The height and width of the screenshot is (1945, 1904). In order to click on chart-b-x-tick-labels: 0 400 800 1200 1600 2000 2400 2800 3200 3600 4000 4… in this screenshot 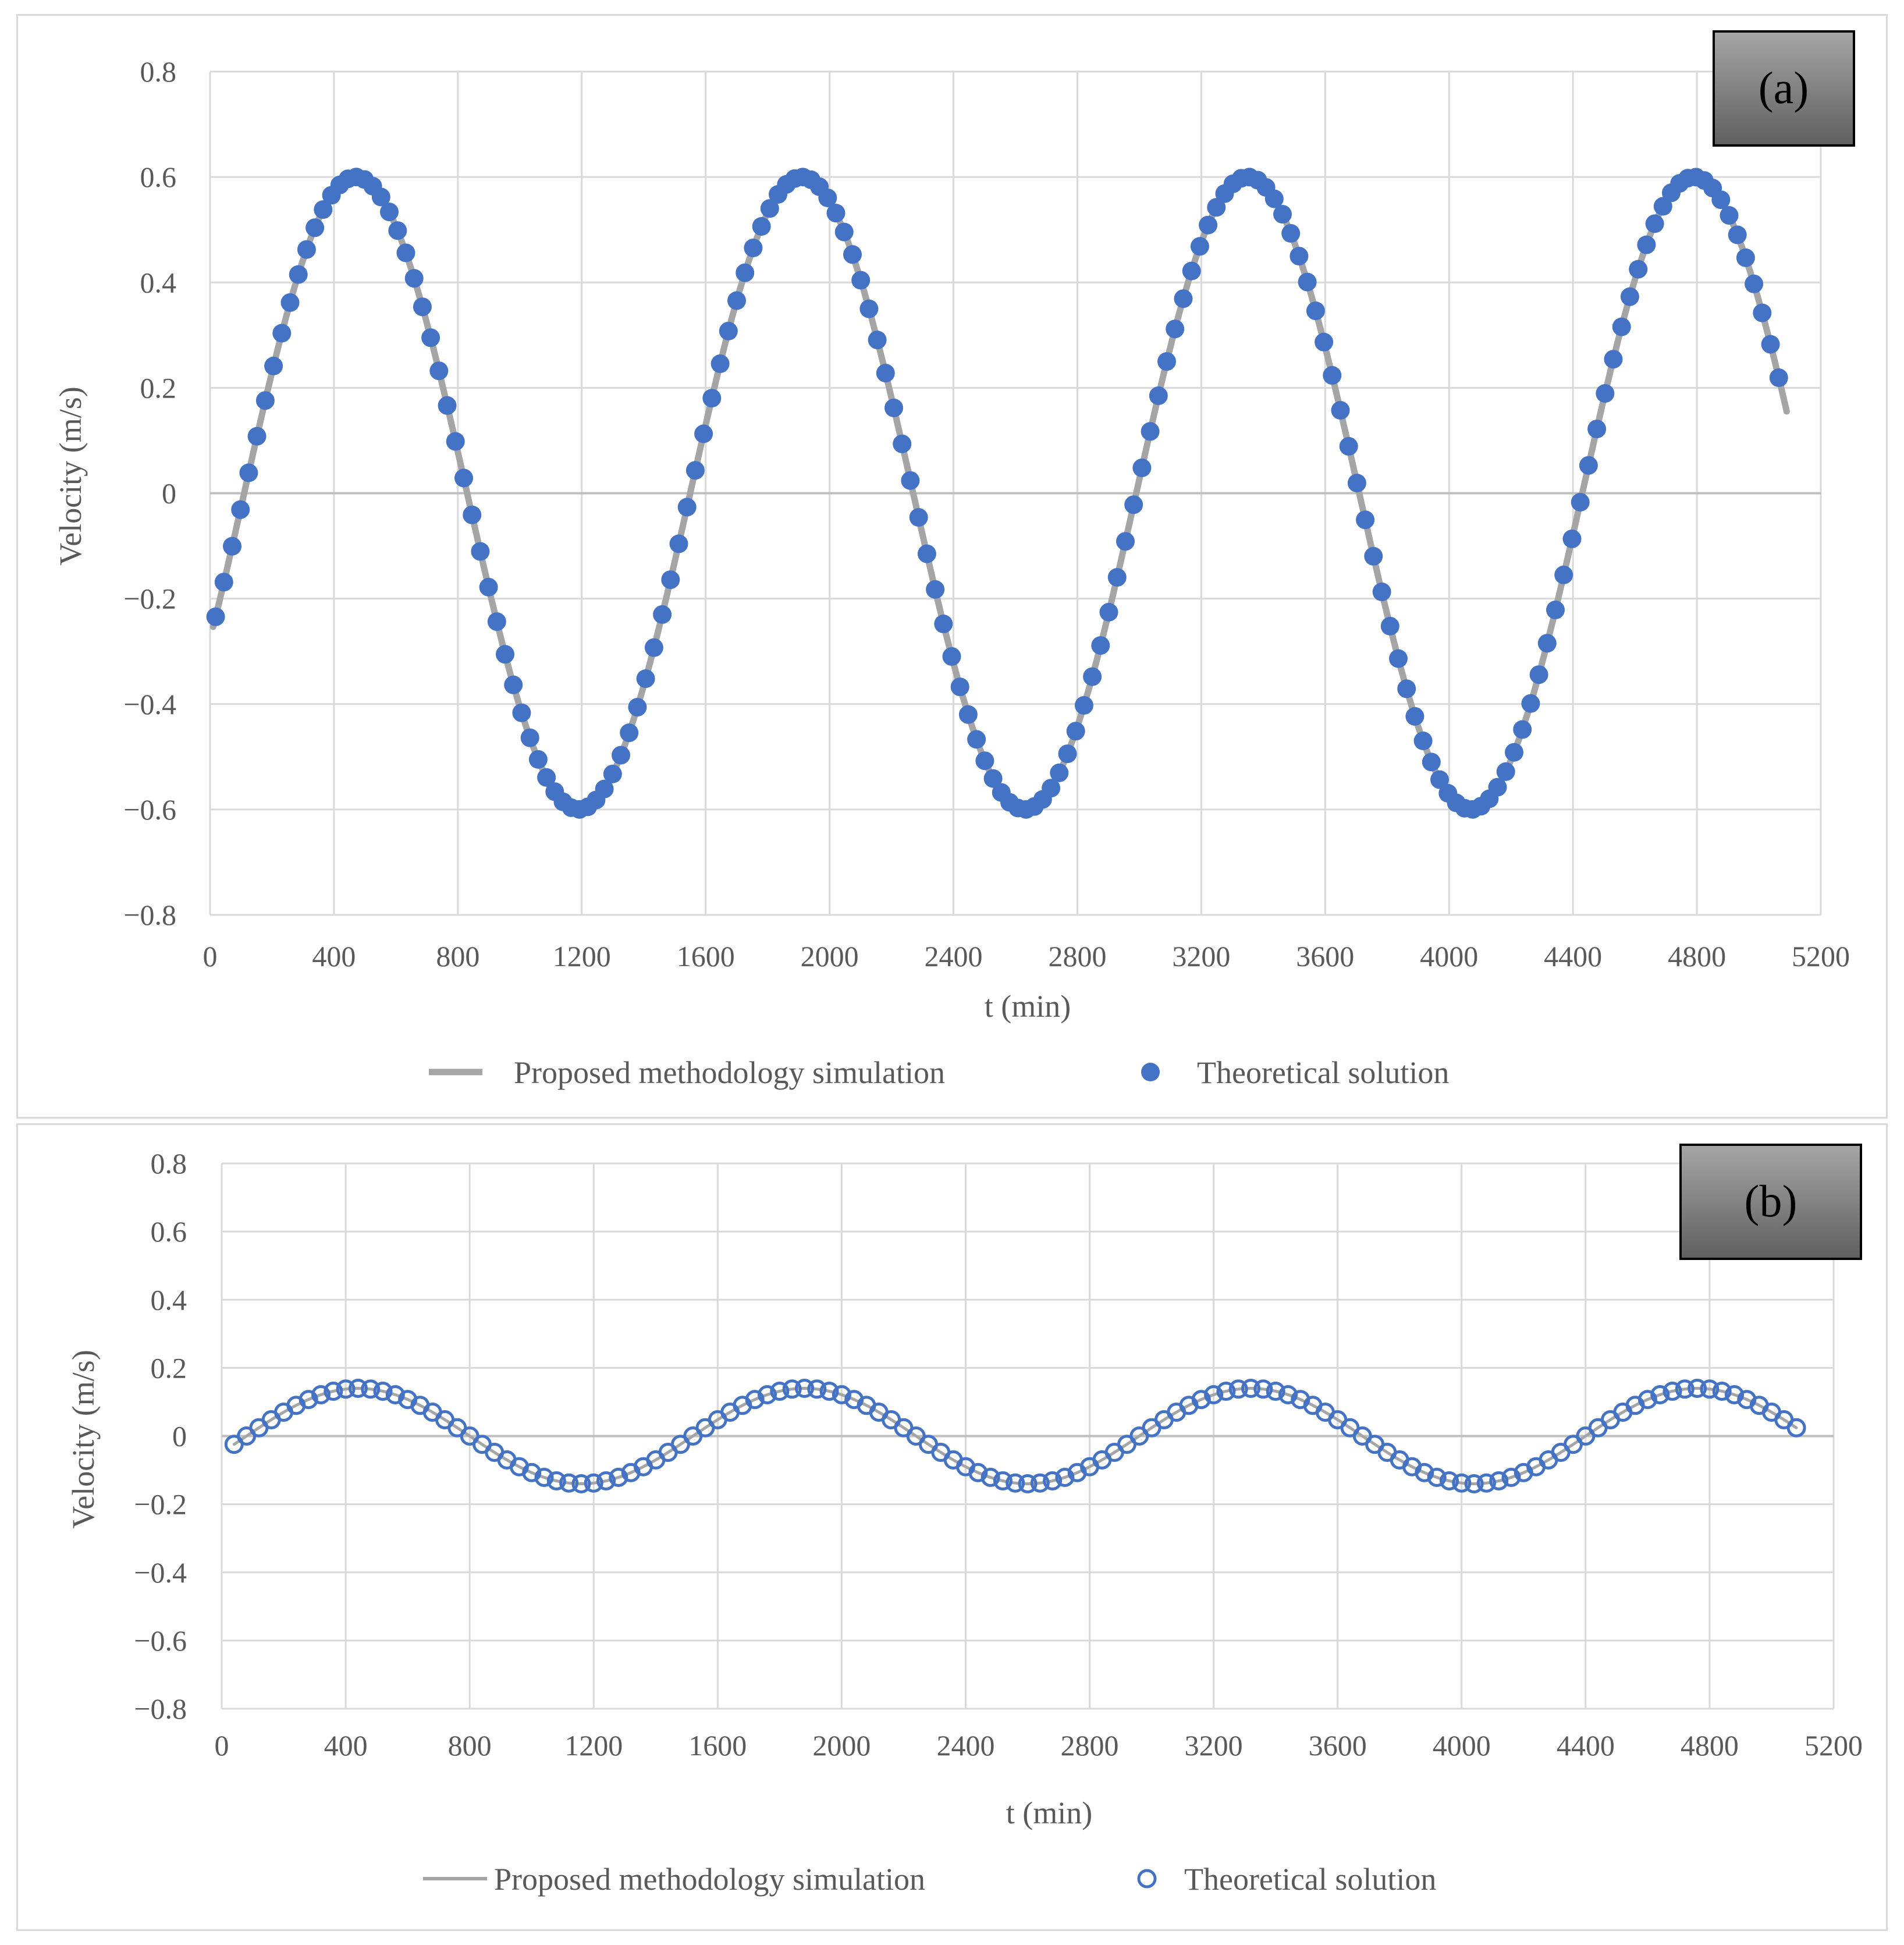, I will do `click(1039, 1745)`.